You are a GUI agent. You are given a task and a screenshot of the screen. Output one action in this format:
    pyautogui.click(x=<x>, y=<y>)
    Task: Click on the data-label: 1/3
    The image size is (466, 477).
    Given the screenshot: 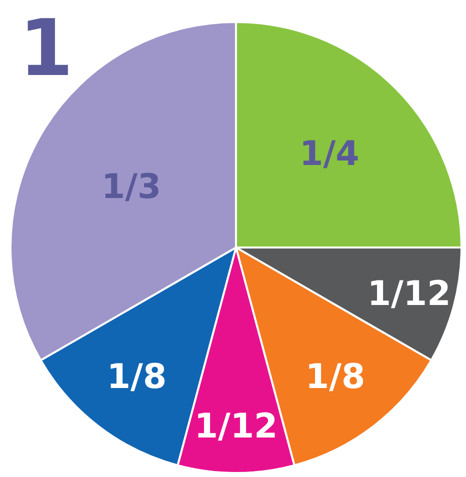 What is the action you would take?
    pyautogui.click(x=131, y=187)
    